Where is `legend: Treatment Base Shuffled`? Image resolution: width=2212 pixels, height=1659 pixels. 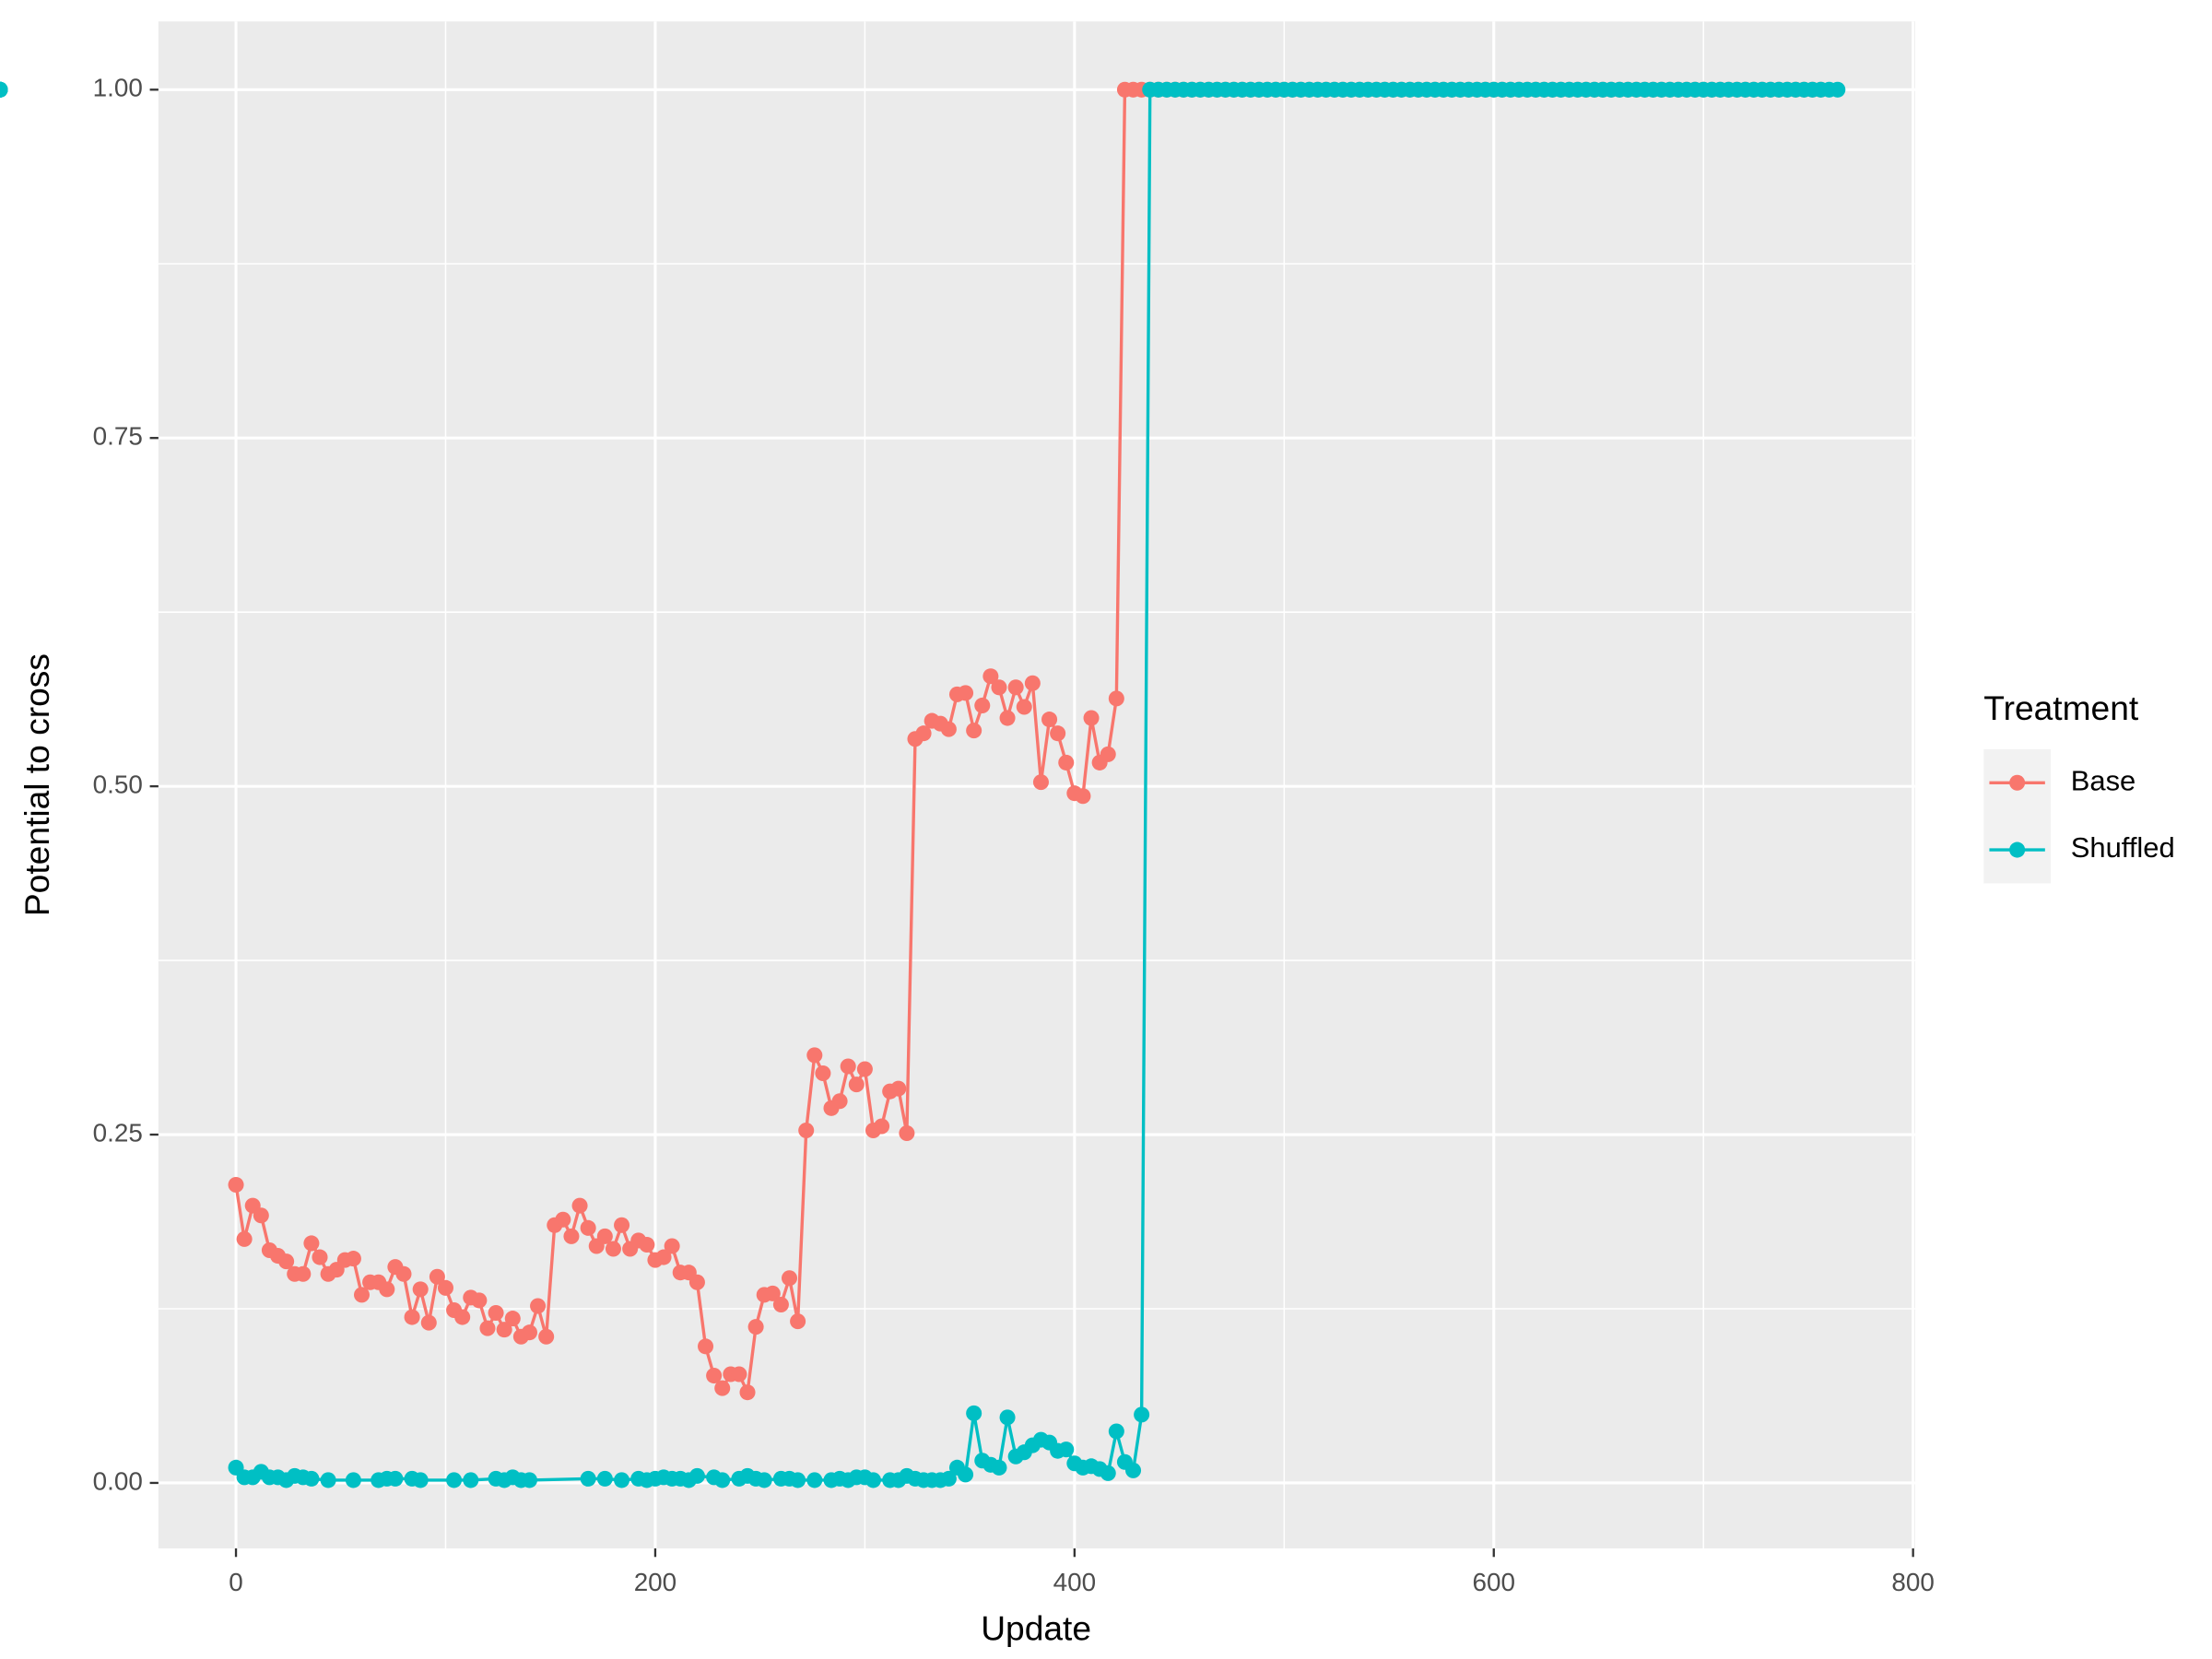
legend: Treatment Base Shuffled is located at coordinates (2079, 786).